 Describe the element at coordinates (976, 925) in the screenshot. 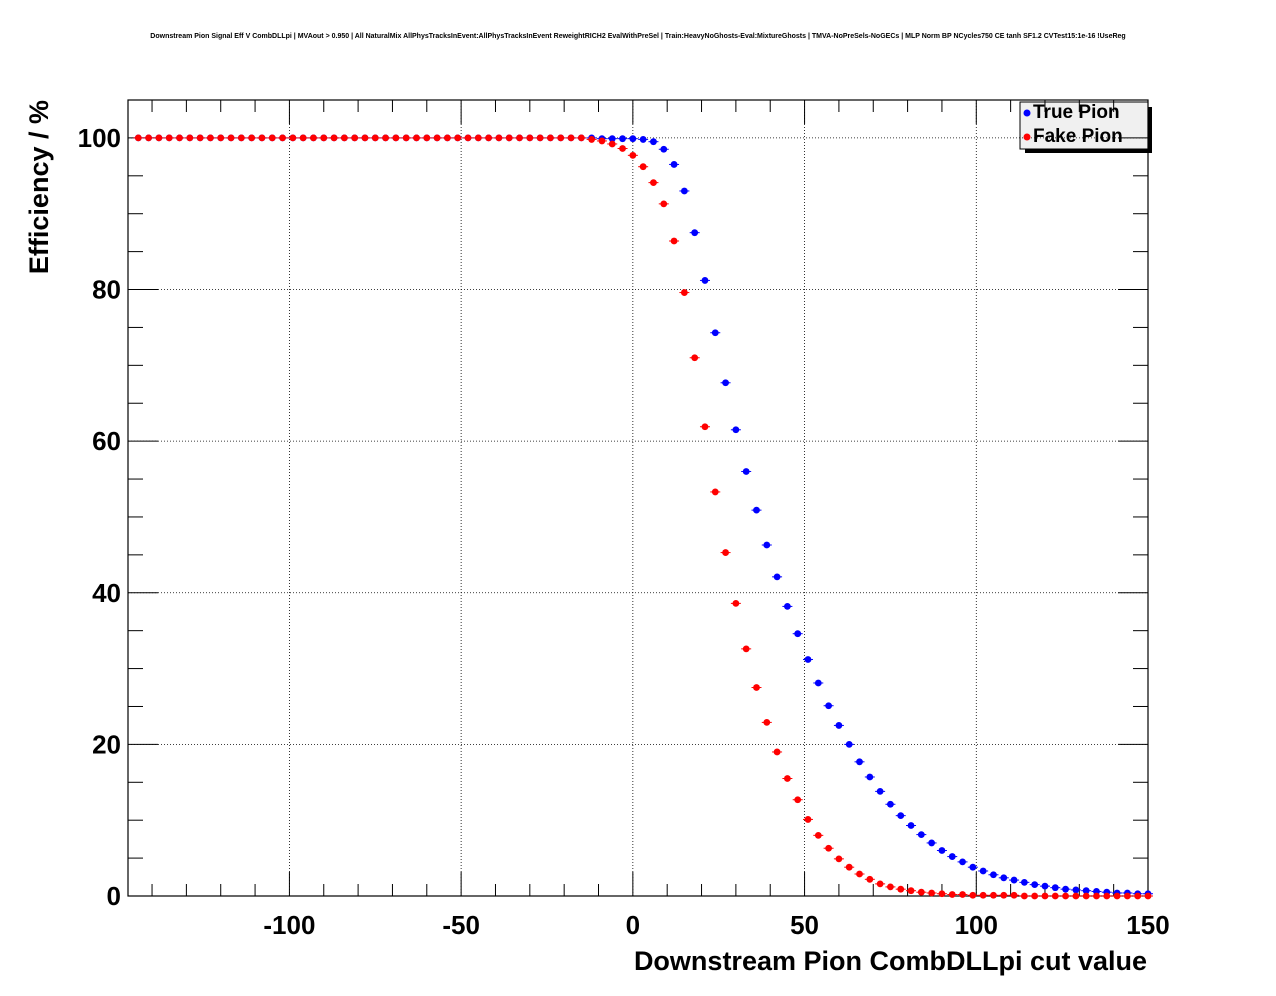

I see `x-tick-label: 100` at that location.